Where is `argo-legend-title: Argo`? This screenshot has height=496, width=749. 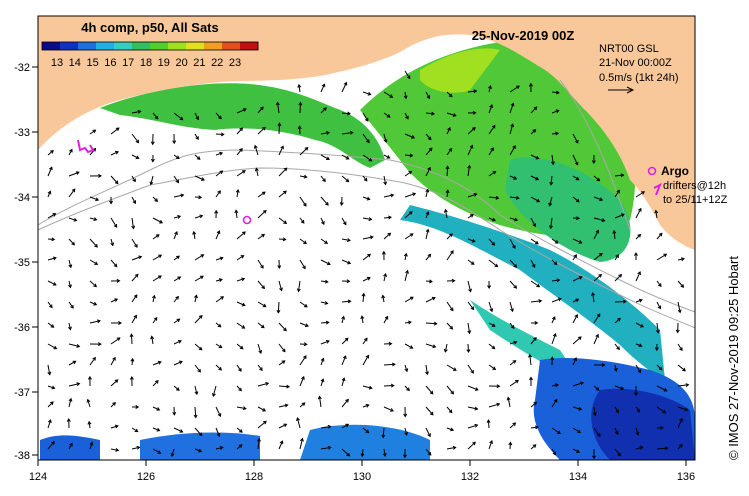 argo-legend-title: Argo is located at coordinates (675, 171).